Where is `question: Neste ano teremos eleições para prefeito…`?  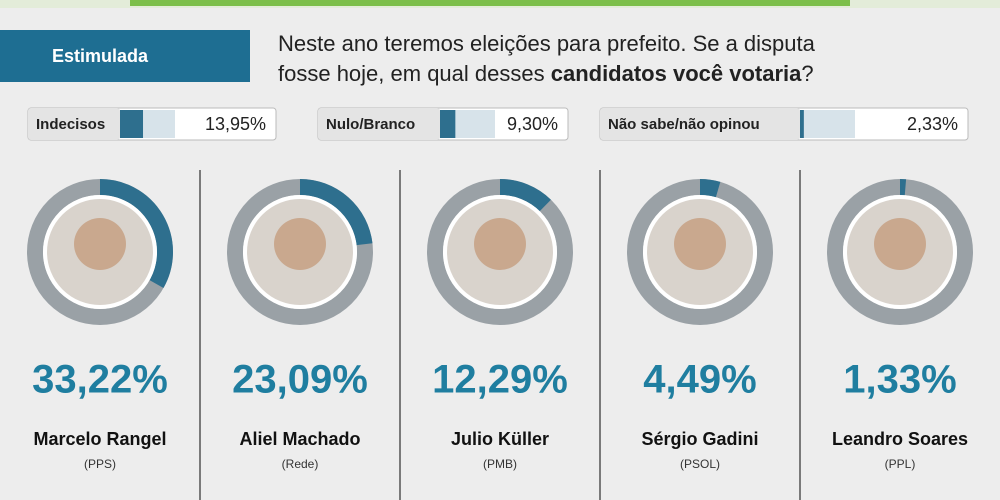
question: Neste ano teremos eleições para prefeito… is located at coordinates (547, 43).